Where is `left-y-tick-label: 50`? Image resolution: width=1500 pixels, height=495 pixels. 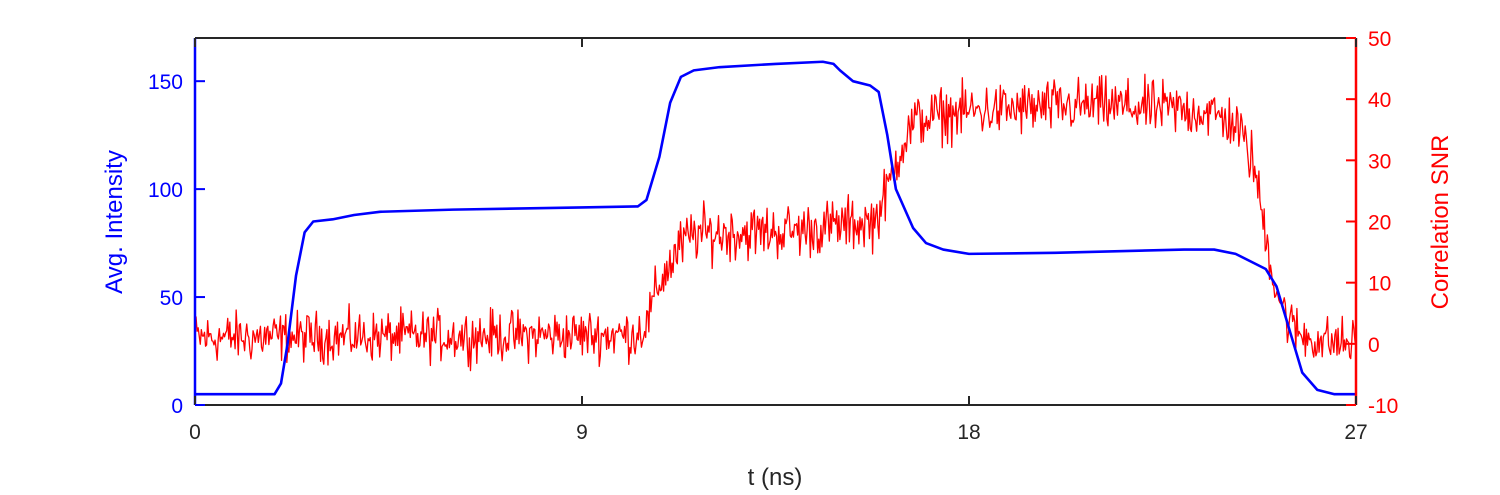 left-y-tick-label: 50 is located at coordinates (171, 298).